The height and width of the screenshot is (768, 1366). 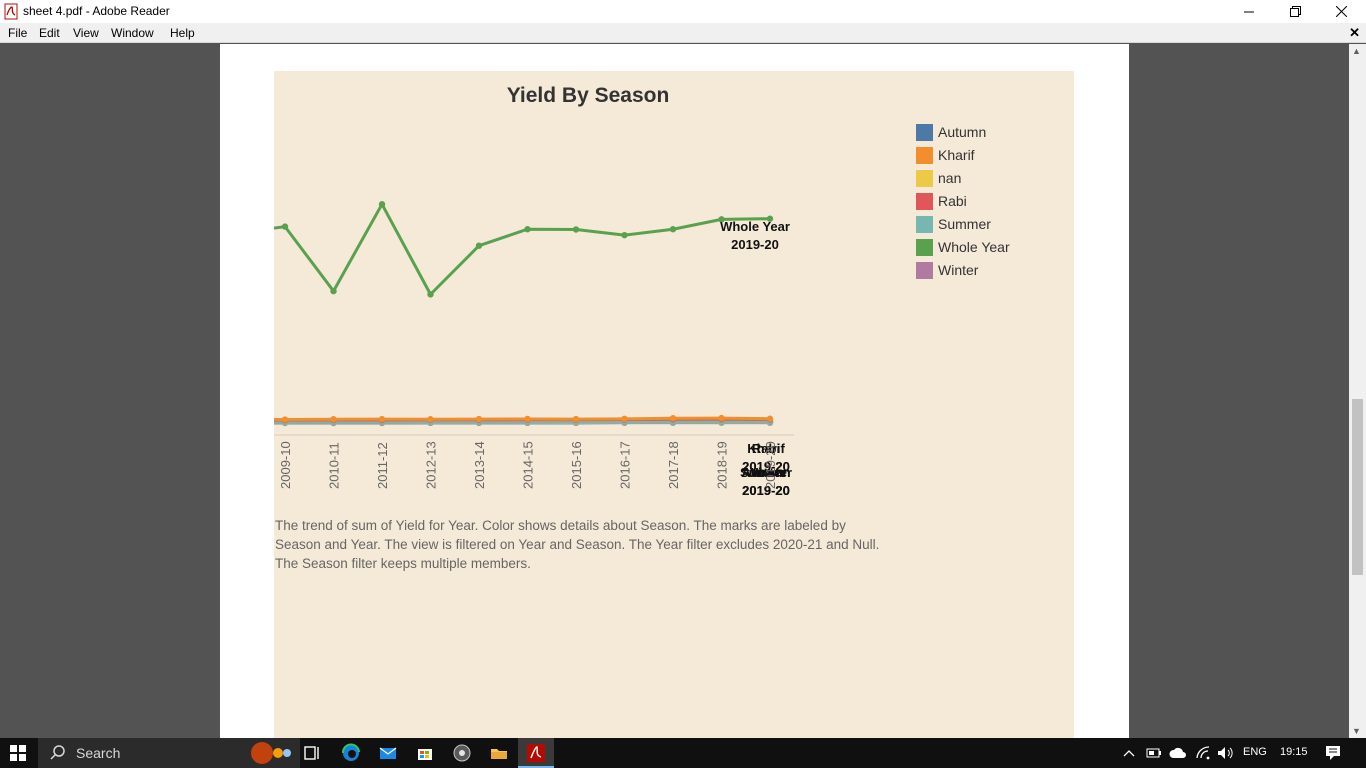 What do you see at coordinates (1357, 391) in the screenshot?
I see `vertical-scrollbar: ▲ ▼` at bounding box center [1357, 391].